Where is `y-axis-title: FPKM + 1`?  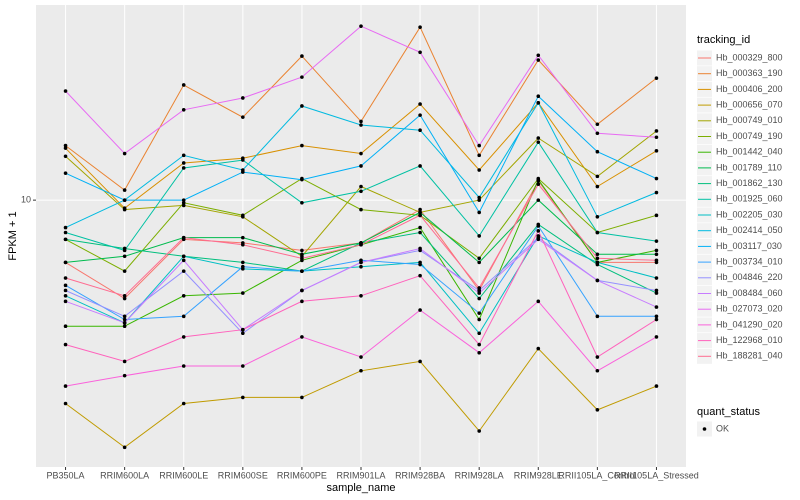 y-axis-title: FPKM + 1 is located at coordinates (13, 235).